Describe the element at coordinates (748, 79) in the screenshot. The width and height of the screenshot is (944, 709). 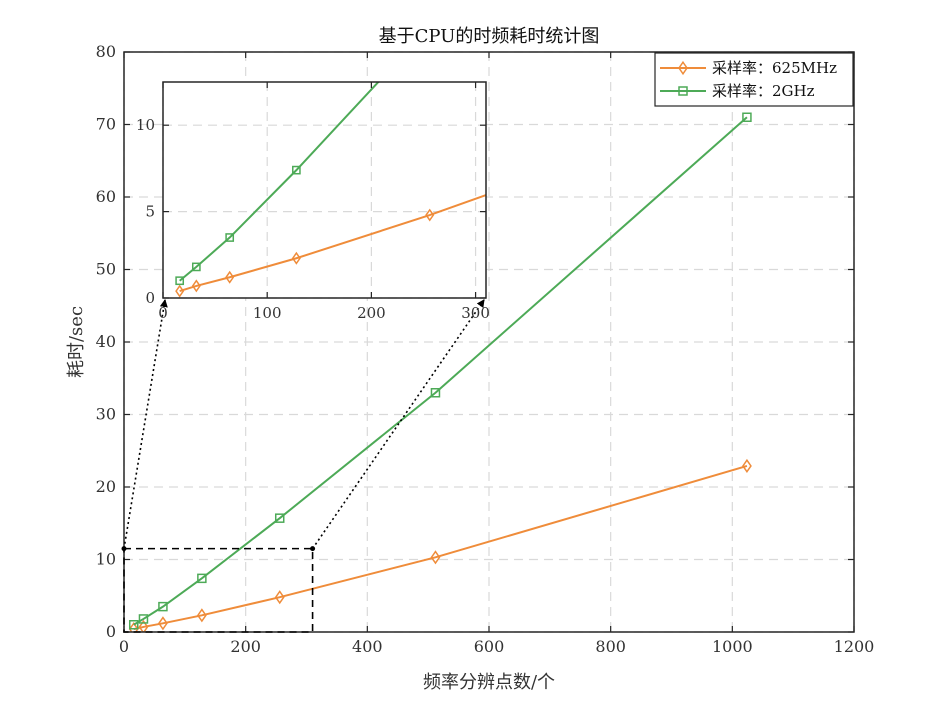
I see `legend-entries: 采样率：625MHz 采样率：2GHz` at that location.